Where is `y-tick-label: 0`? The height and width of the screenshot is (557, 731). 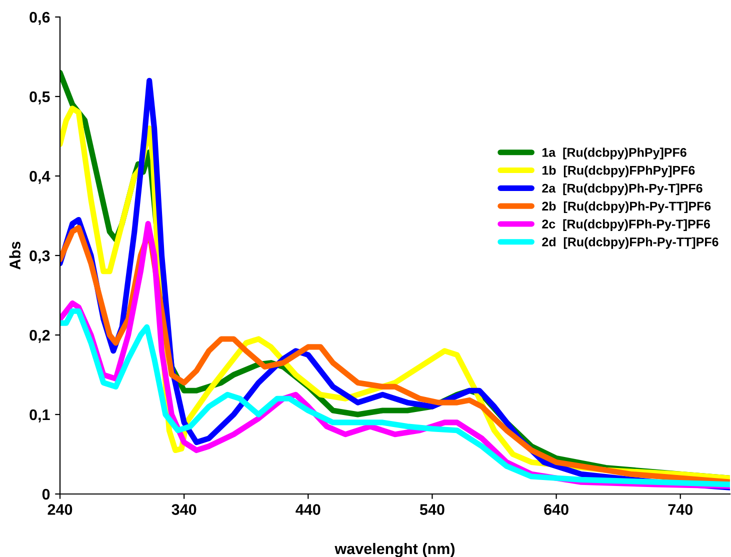 y-tick-label: 0 is located at coordinates (46, 494).